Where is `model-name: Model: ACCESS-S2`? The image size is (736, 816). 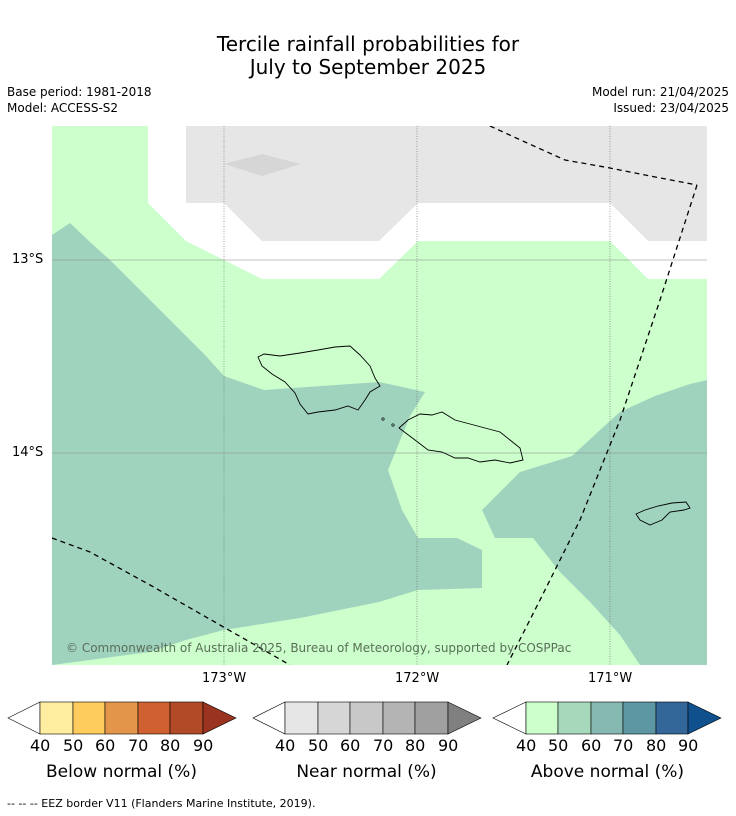
model-name: Model: ACCESS-S2 is located at coordinates (63, 108).